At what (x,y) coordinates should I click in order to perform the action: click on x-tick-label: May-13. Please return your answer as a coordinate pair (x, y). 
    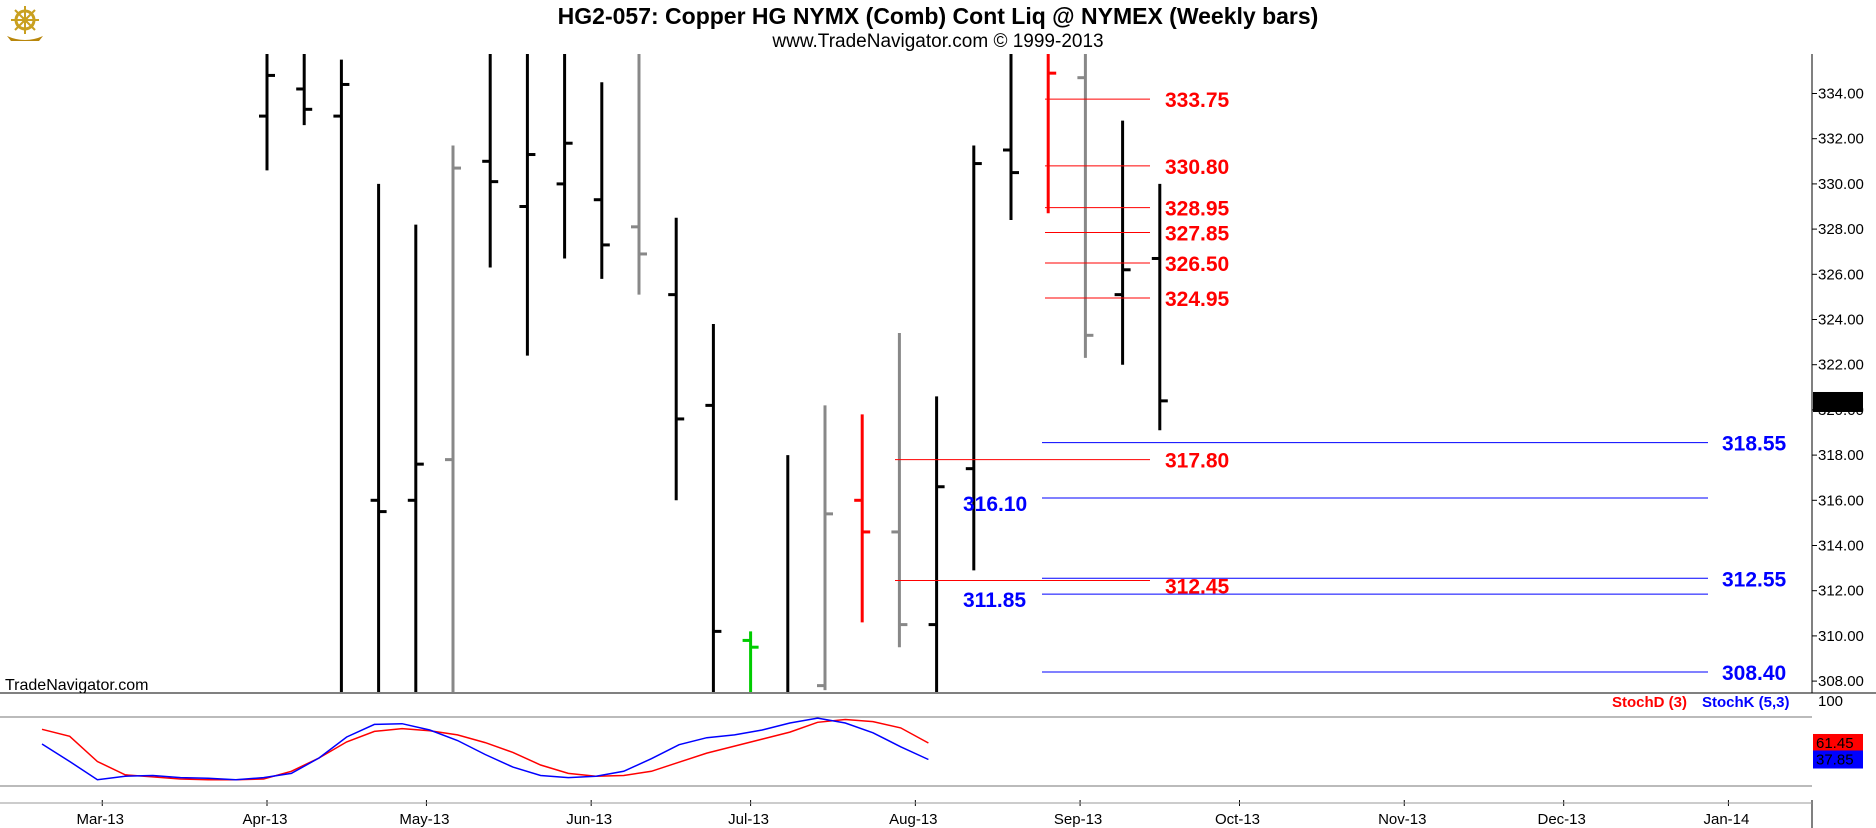
    Looking at the image, I should click on (424, 819).